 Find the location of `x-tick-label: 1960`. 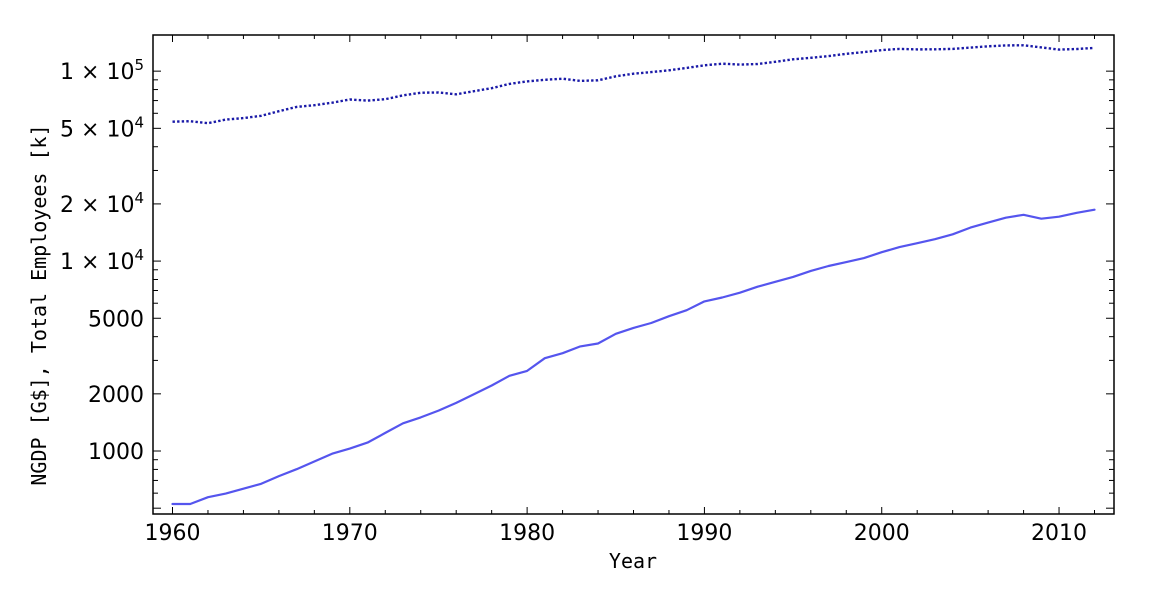

x-tick-label: 1960 is located at coordinates (173, 533).